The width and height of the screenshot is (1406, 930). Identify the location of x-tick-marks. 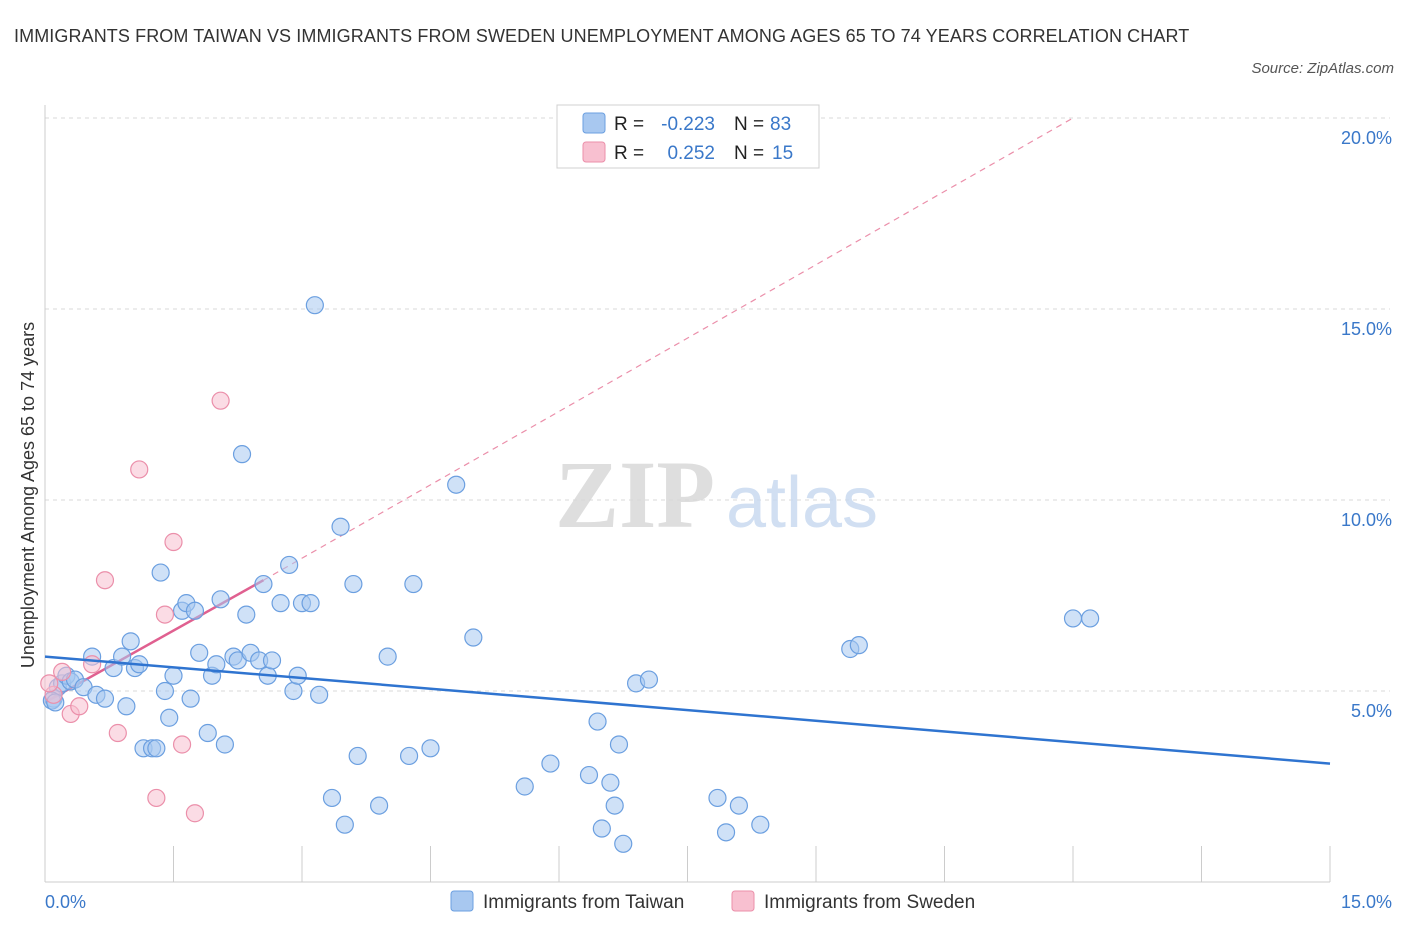
(687, 864).